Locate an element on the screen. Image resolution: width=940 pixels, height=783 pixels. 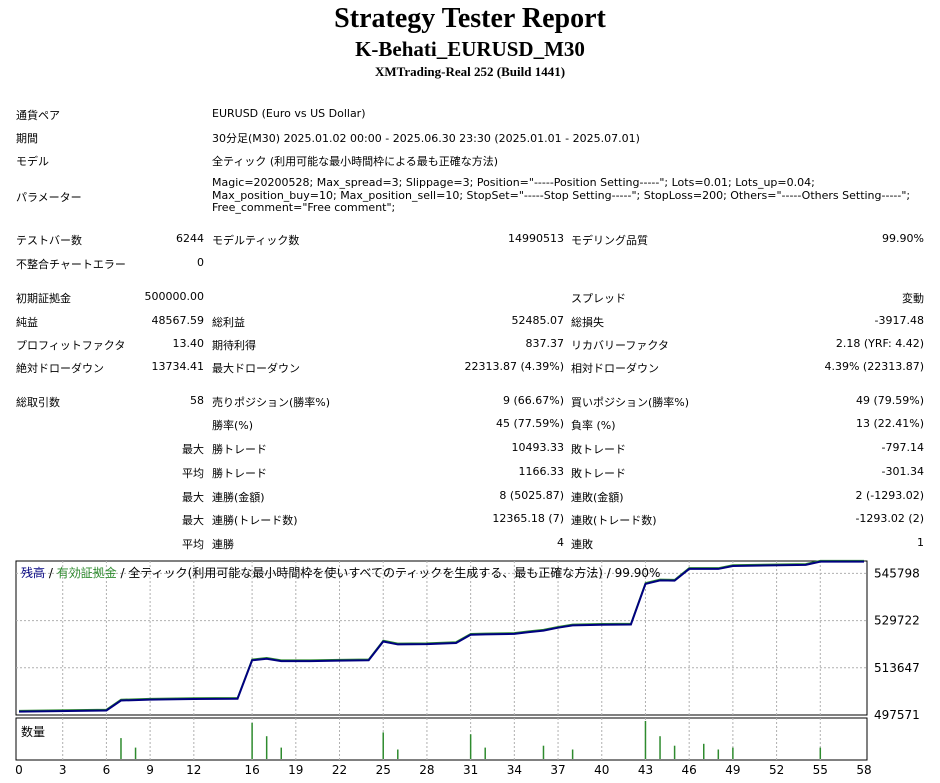
trades-label: 総取引数 is located at coordinates (38, 402).